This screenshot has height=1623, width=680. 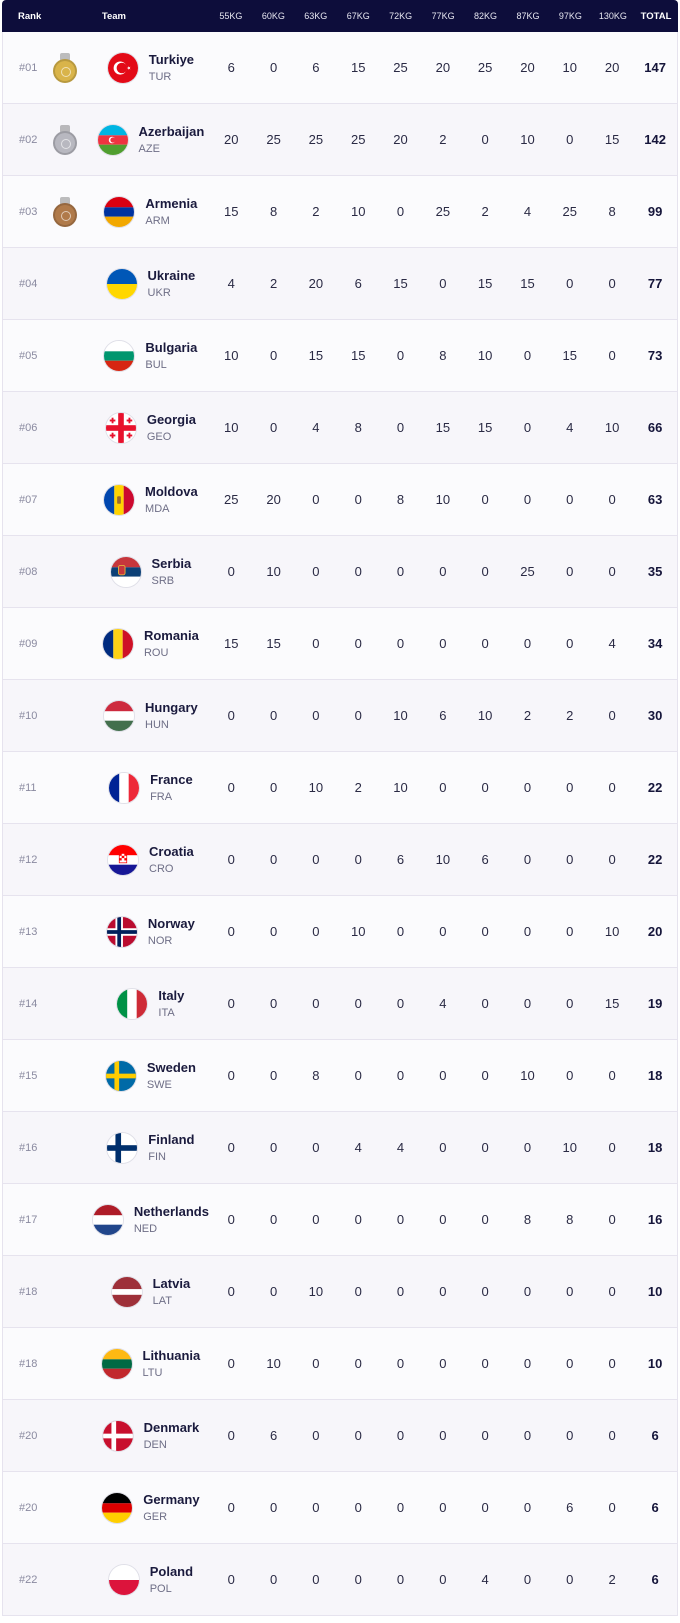 What do you see at coordinates (145, 1229) in the screenshot?
I see `team-code: NED` at bounding box center [145, 1229].